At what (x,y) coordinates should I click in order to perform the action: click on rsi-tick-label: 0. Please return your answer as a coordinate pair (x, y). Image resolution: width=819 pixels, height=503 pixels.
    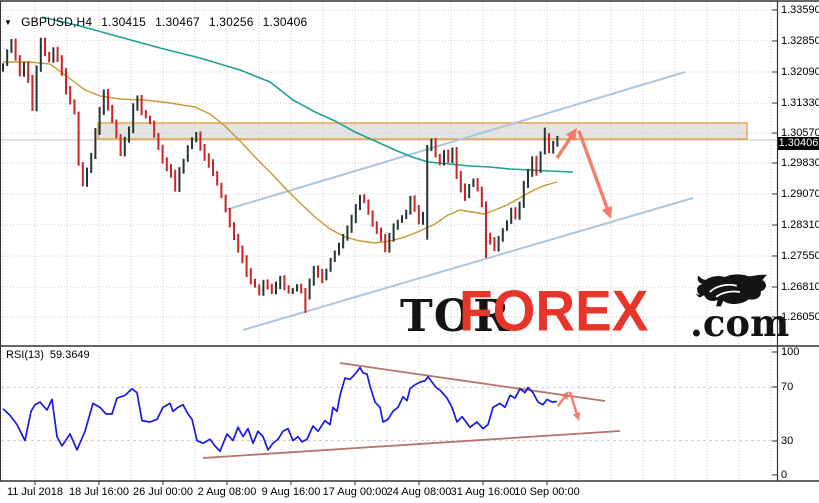
    Looking at the image, I should click on (784, 475).